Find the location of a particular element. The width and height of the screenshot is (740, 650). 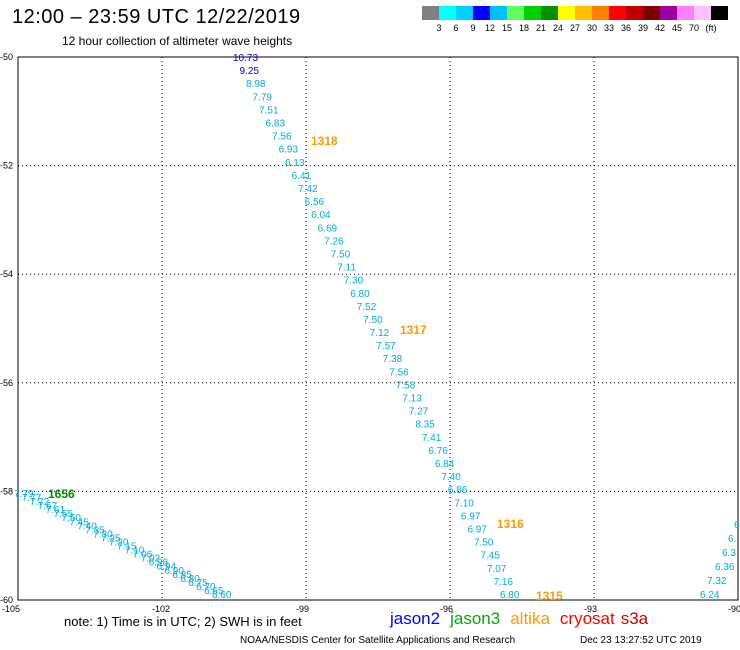

latitude-label: -58 is located at coordinates (6, 491).